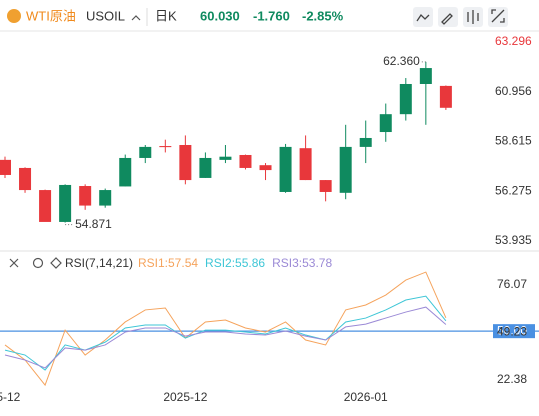 The height and width of the screenshot is (416, 539). What do you see at coordinates (51, 15) in the screenshot?
I see `symbol-name: WTI原油` at bounding box center [51, 15].